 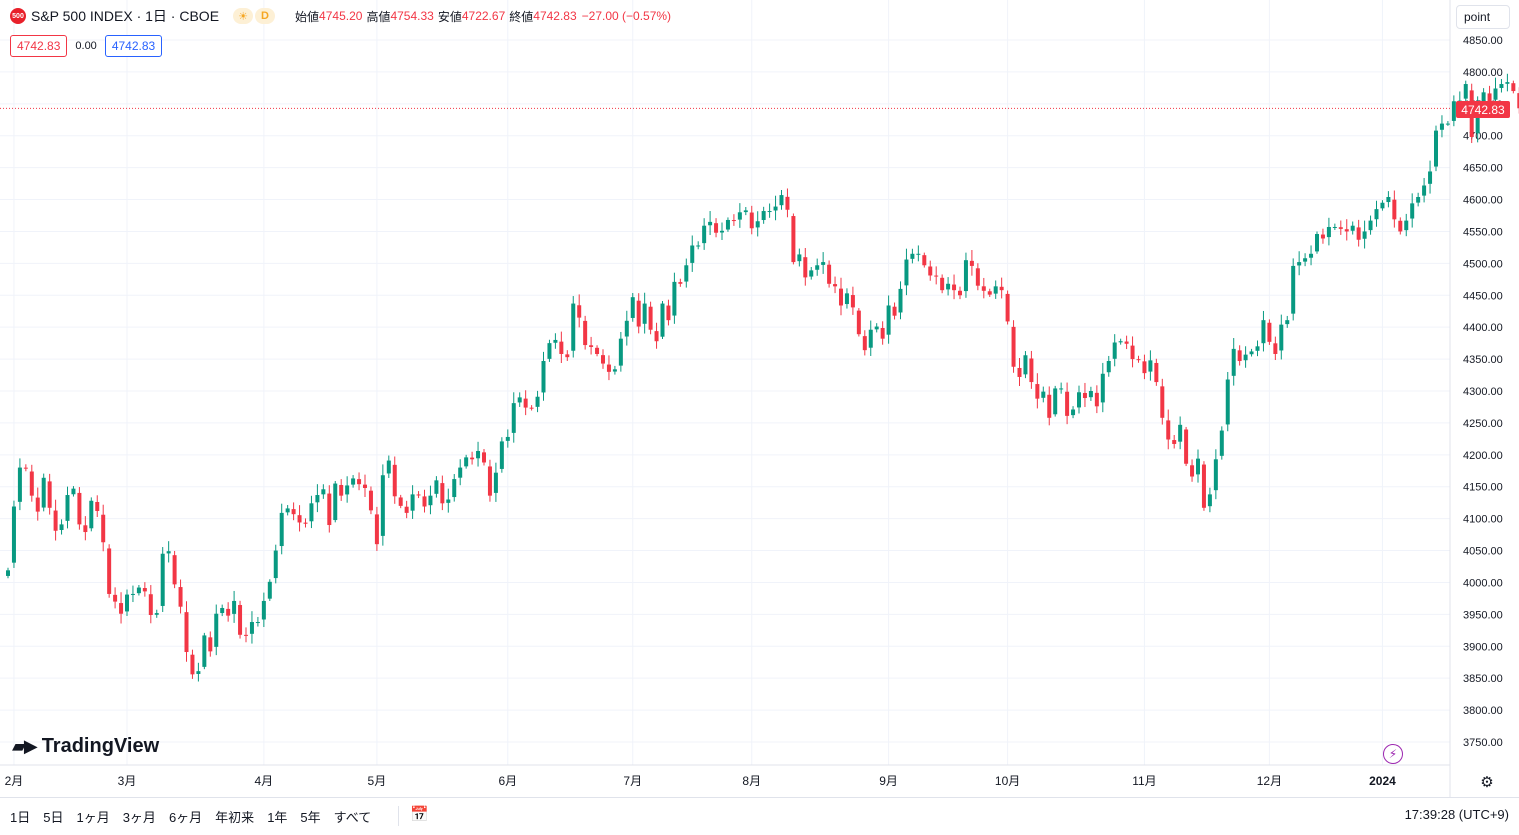 I want to click on y-tick-label: 4250.00, so click(x=1483, y=424).